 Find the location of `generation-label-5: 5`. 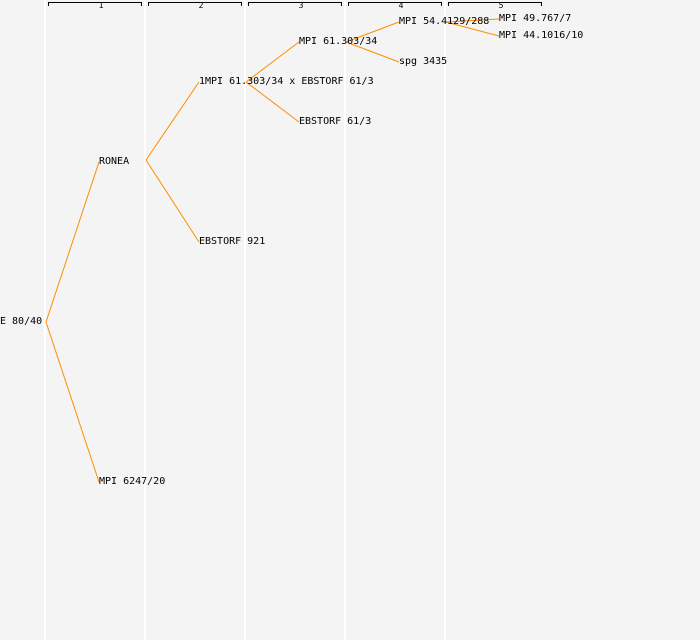

generation-label-5: 5 is located at coordinates (501, 5).